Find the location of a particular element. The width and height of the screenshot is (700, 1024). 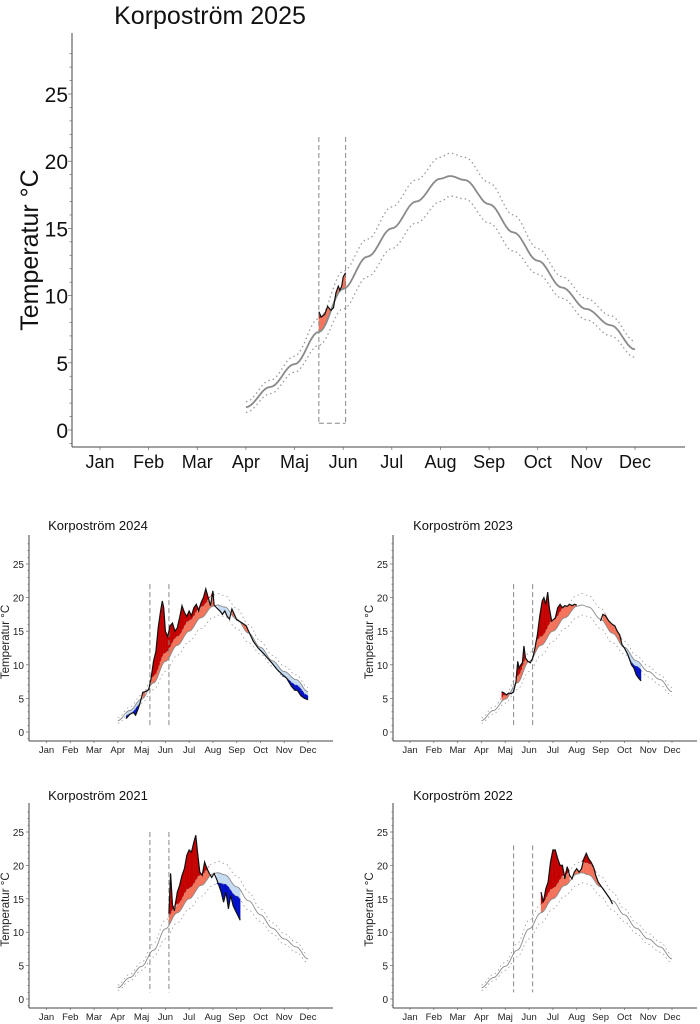

x-tick-label: Sep is located at coordinates (600, 1017).